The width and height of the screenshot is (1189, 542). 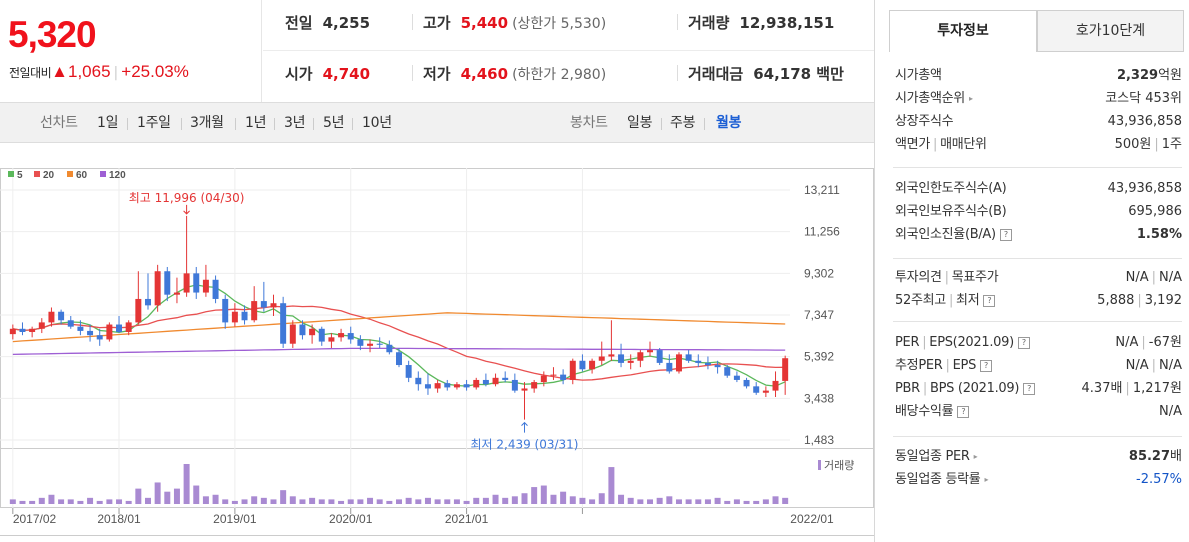 What do you see at coordinates (154, 123) in the screenshot?
I see `tab-1-week: 1주일` at bounding box center [154, 123].